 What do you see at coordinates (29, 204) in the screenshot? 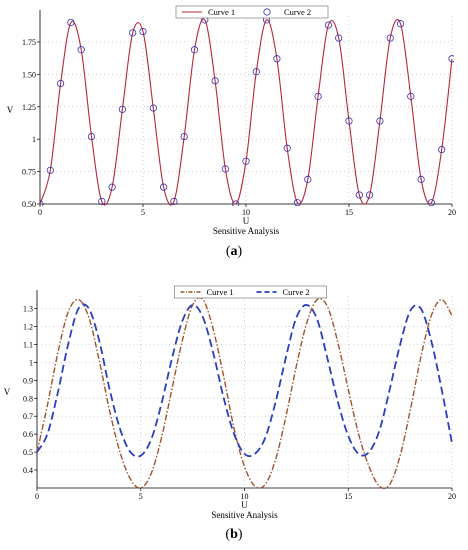
I see `y-tick-label: 0.50` at bounding box center [29, 204].